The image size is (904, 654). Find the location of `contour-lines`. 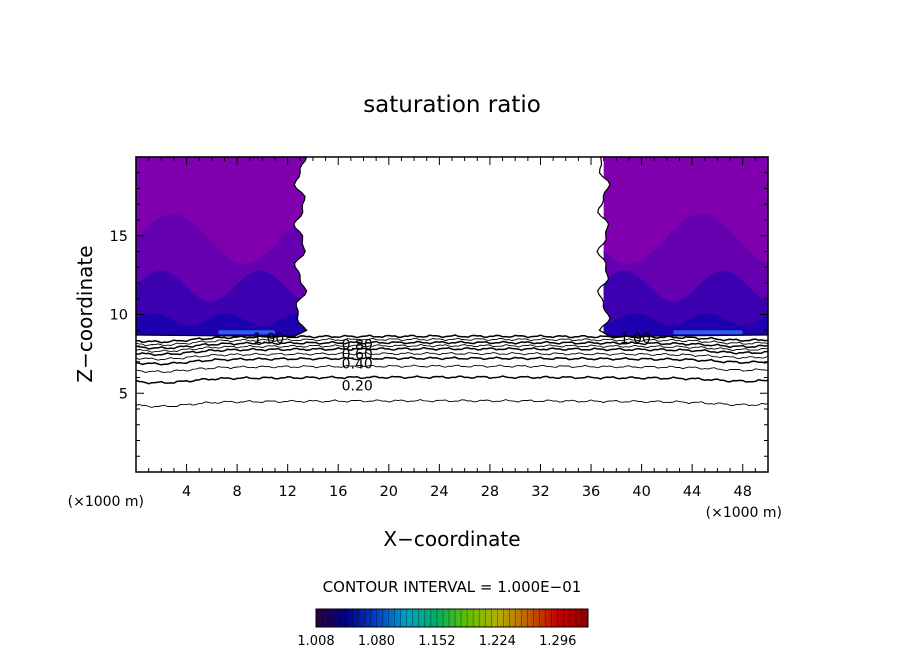

contour-lines is located at coordinates (452, 371).